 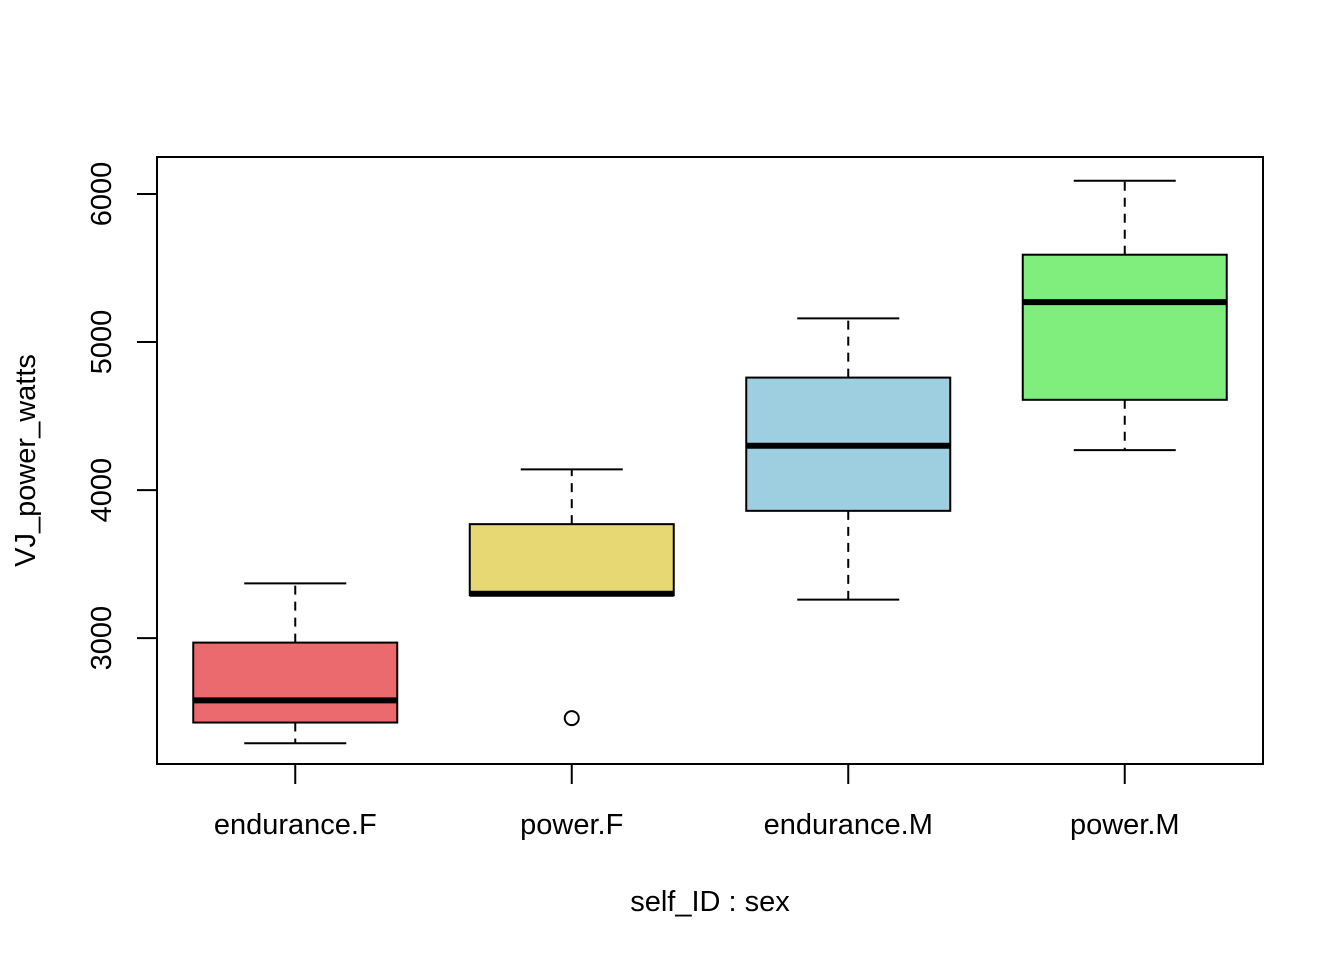 What do you see at coordinates (102, 194) in the screenshot?
I see `y-tick-label: 6000` at bounding box center [102, 194].